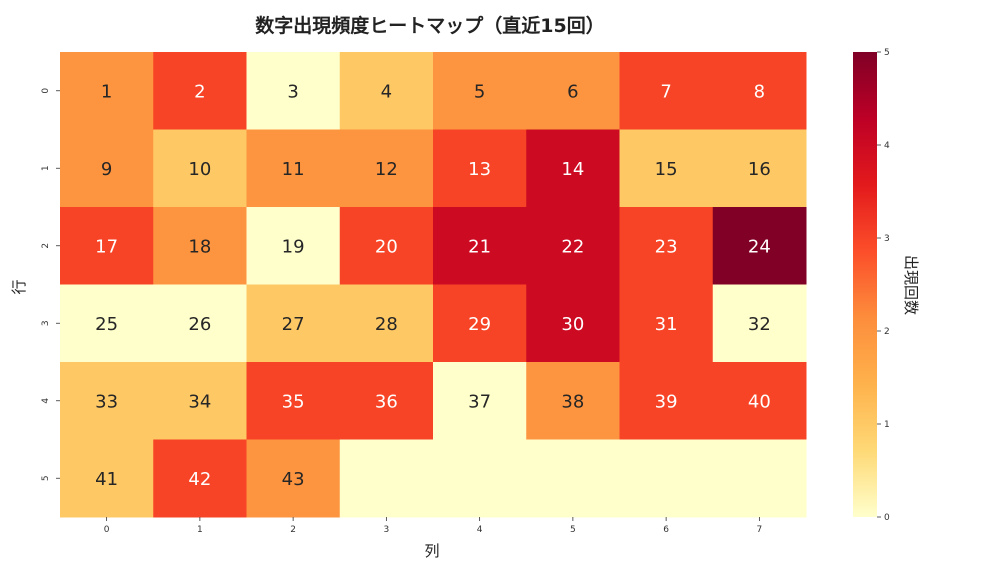 This screenshot has width=1008, height=580. I want to click on cell-label: 23, so click(666, 246).